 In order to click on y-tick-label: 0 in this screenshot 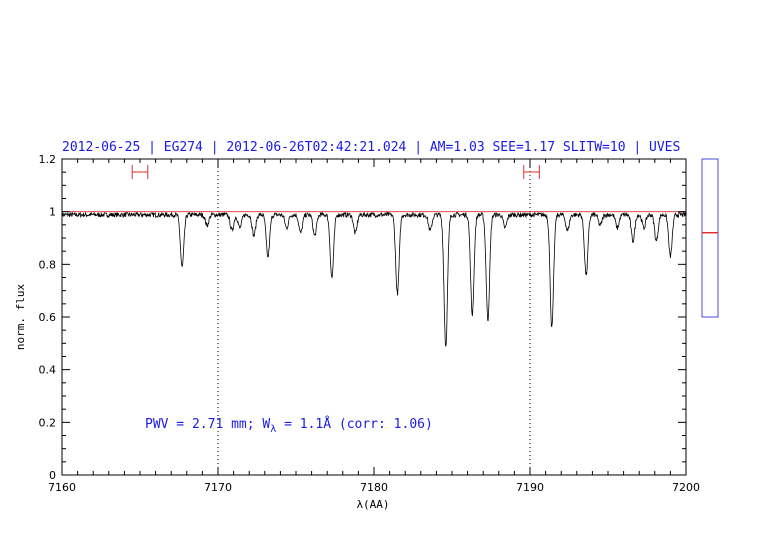, I will do `click(52, 475)`.